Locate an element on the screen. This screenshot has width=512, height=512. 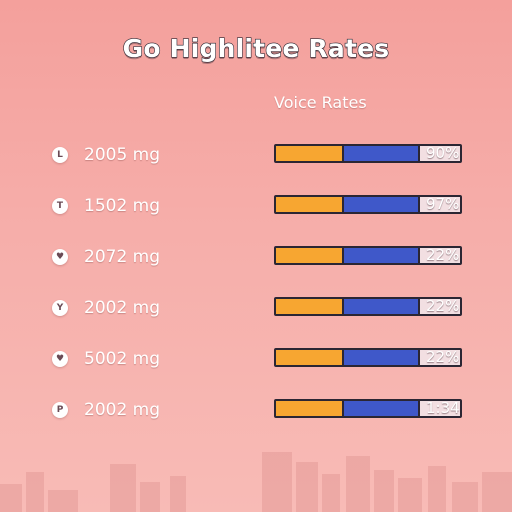
city-skyline-background is located at coordinates (256, 482).